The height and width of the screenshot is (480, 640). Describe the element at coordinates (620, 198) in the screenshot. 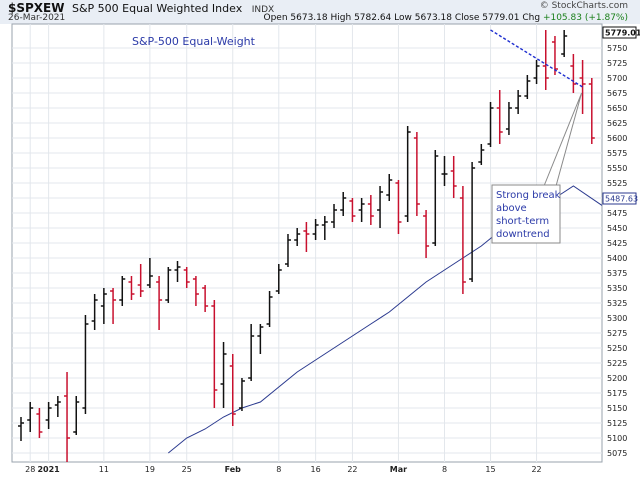

I see `ma-last-tag: 5487.63` at that location.